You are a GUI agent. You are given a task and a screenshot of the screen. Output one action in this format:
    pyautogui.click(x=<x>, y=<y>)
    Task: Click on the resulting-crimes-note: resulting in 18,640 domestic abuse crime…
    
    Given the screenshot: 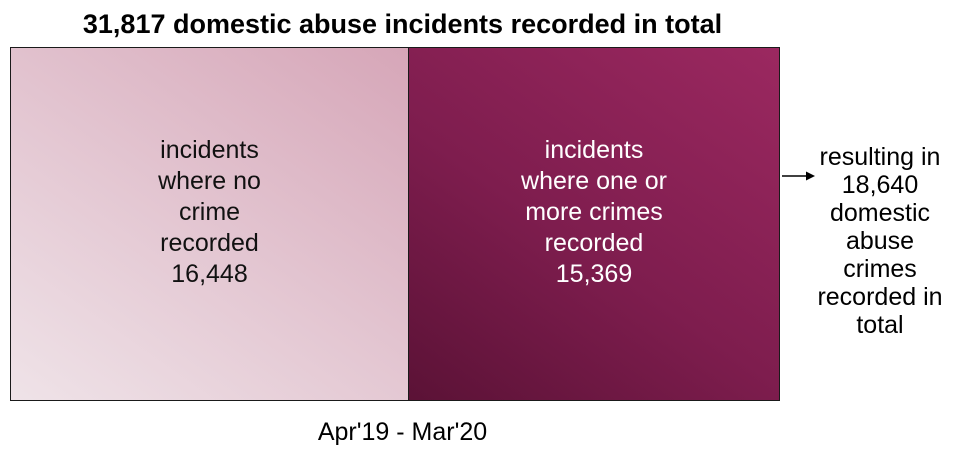 What is the action you would take?
    pyautogui.click(x=878, y=241)
    